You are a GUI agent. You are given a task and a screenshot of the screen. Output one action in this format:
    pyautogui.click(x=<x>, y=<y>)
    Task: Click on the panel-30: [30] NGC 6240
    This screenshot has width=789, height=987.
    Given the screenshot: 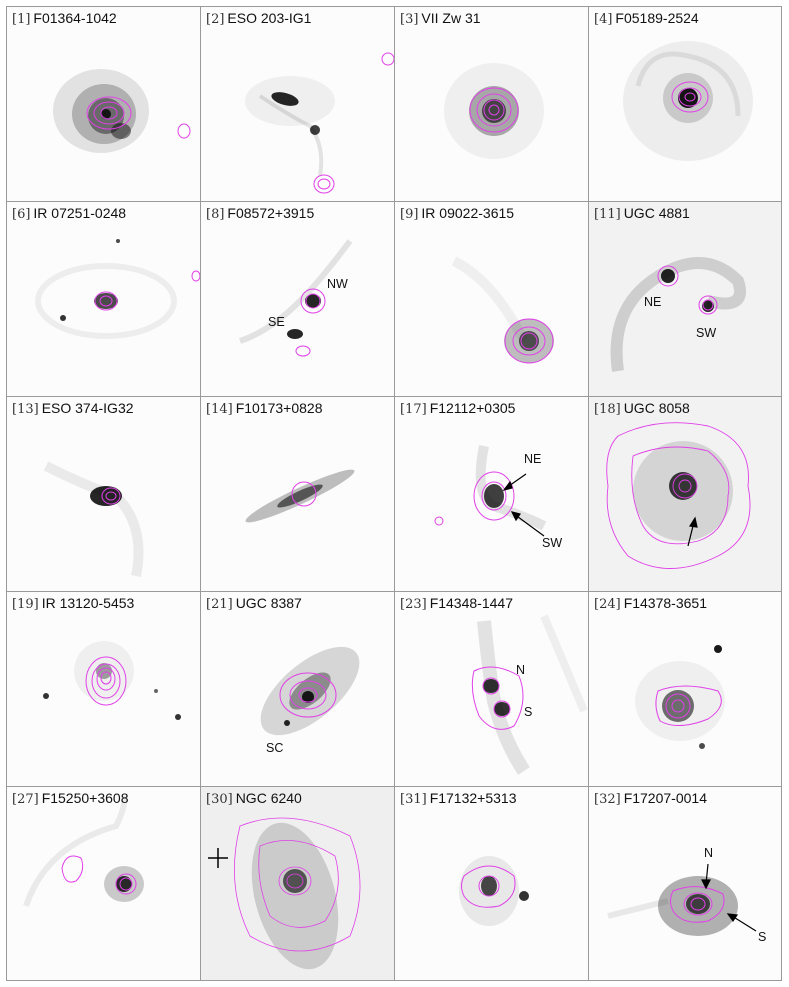 What is the action you would take?
    pyautogui.click(x=297, y=883)
    